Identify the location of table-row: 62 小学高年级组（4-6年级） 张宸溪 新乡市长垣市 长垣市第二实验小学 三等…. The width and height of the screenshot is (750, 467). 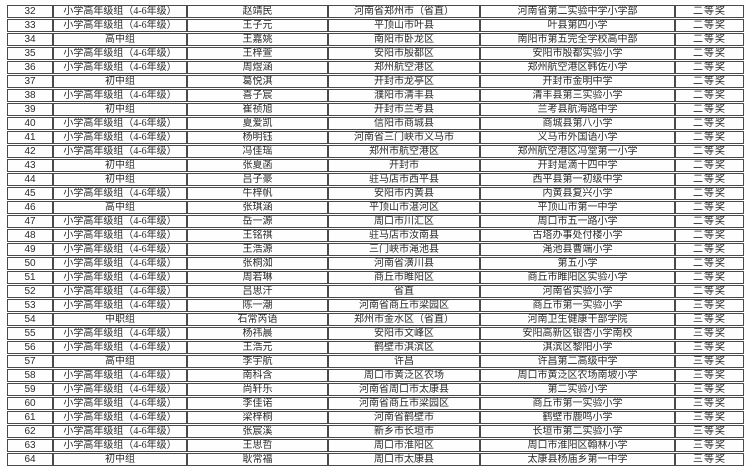
(375, 431).